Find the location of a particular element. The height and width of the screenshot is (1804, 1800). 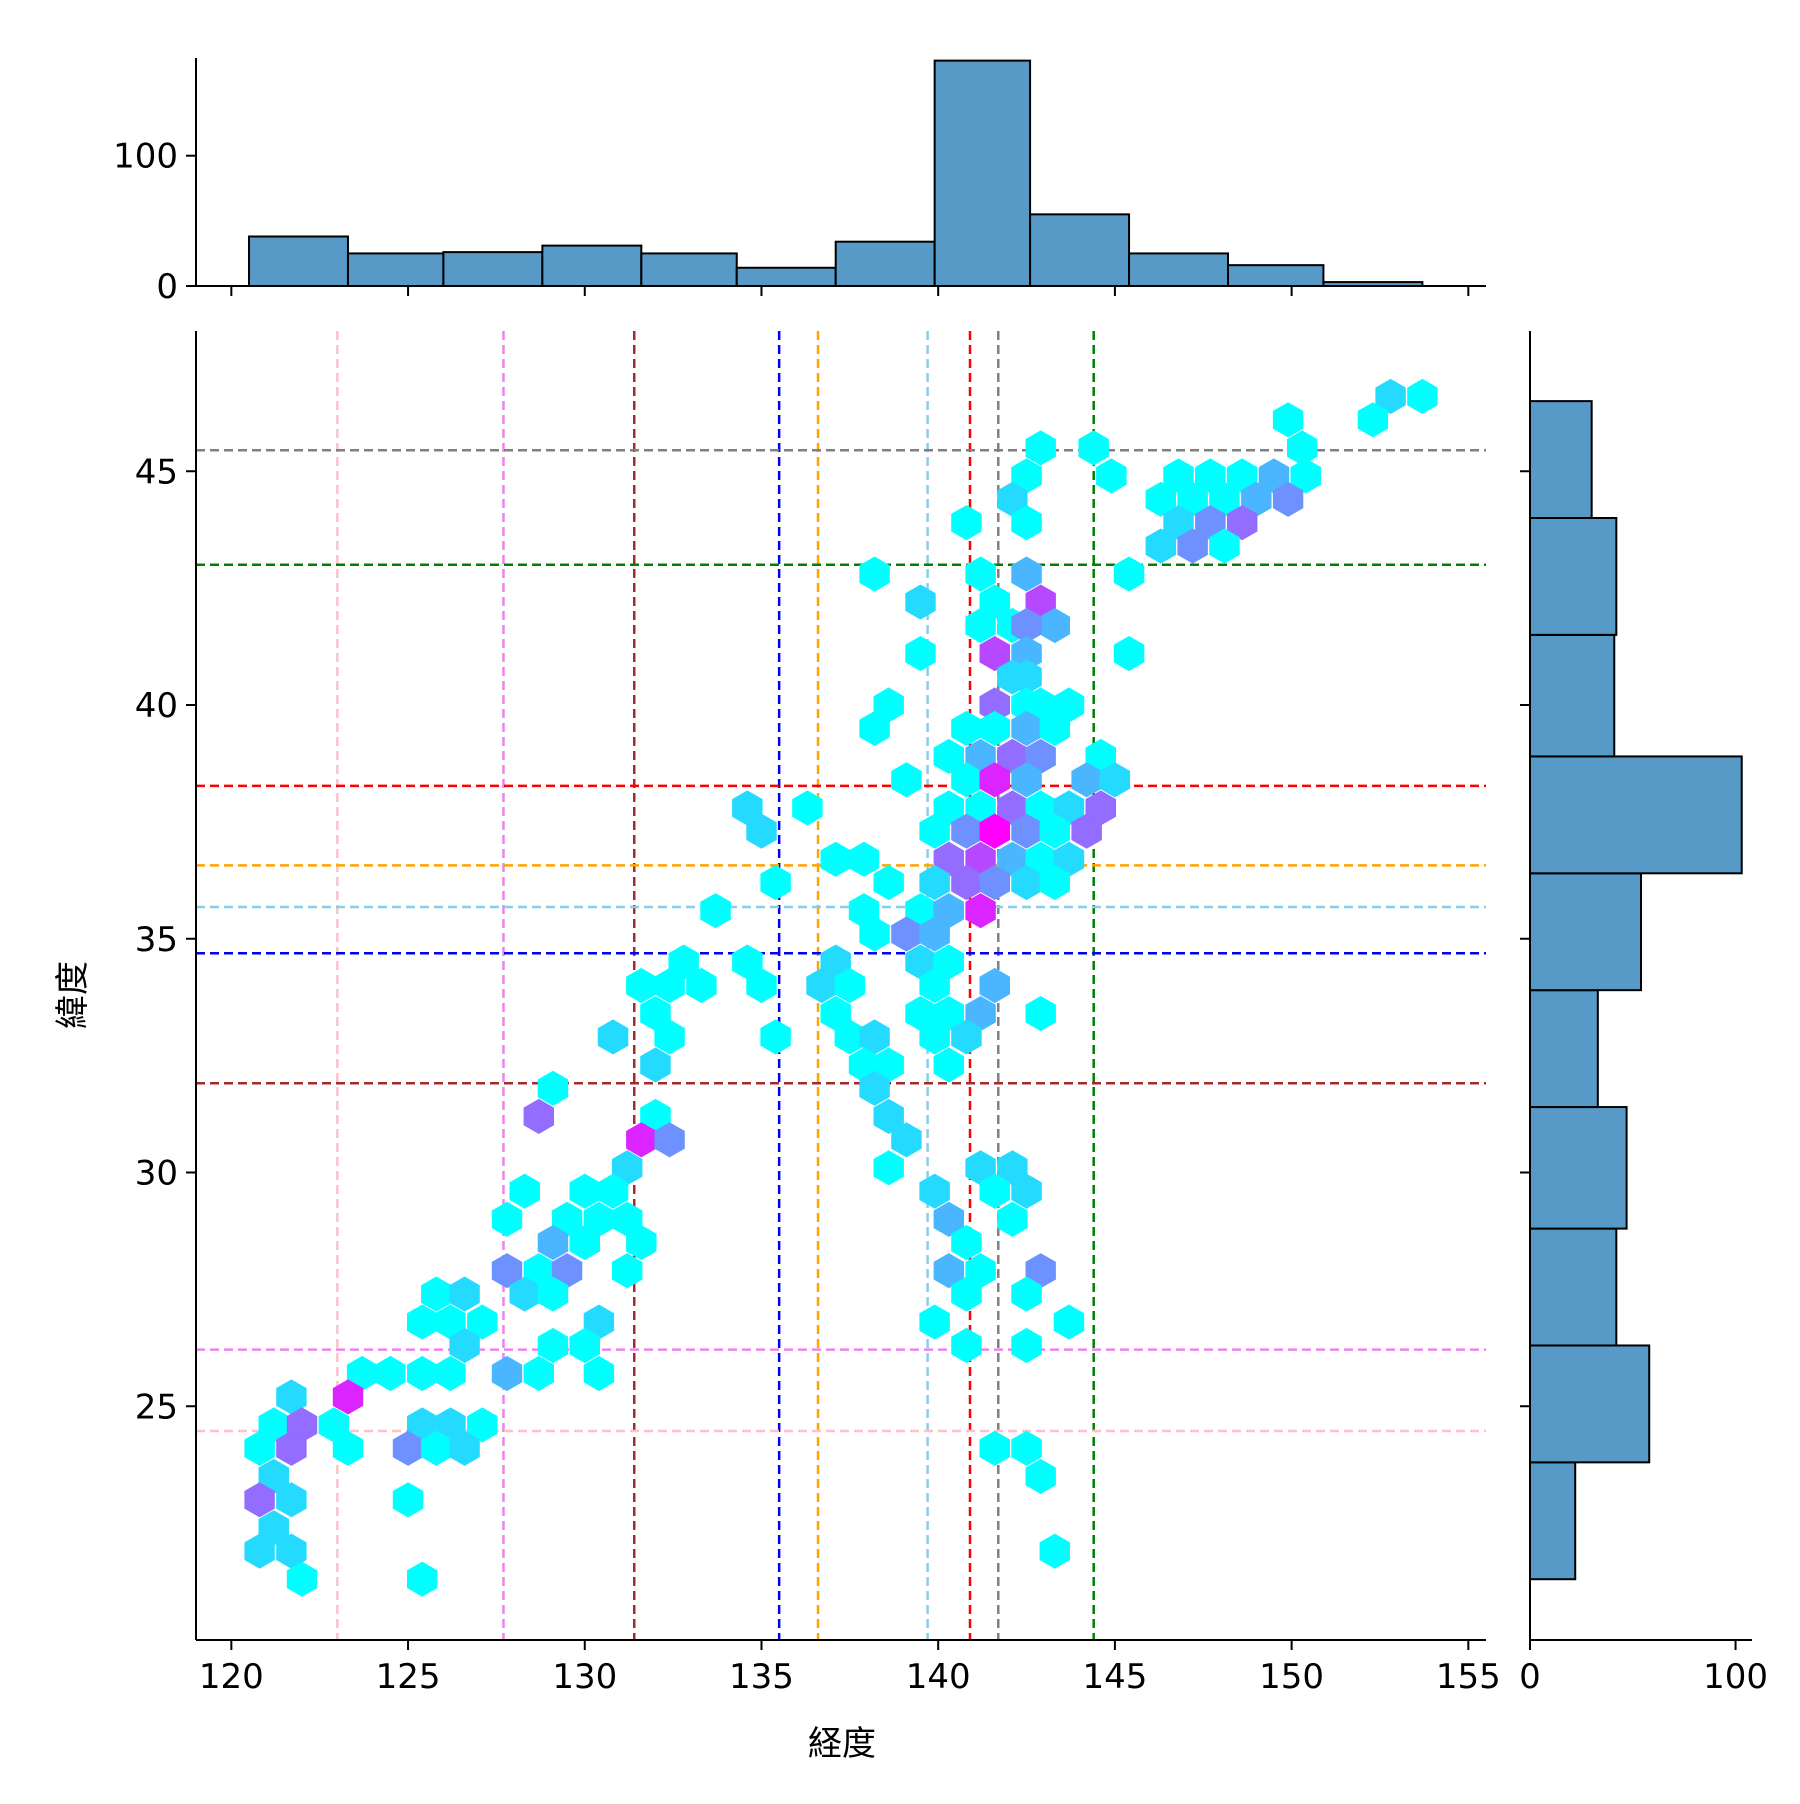

top-hist-y-tick-label: 0 is located at coordinates (167, 287).